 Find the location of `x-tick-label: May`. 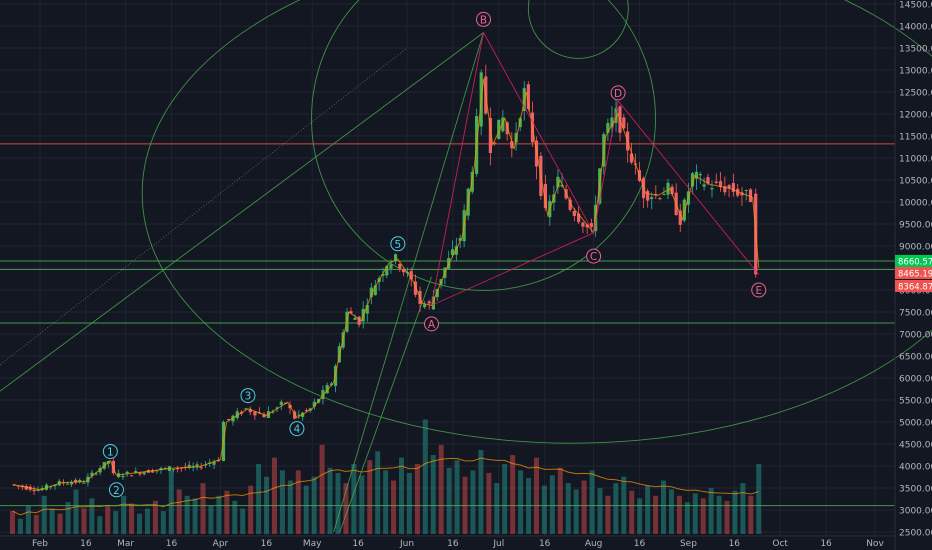

x-tick-label: May is located at coordinates (312, 544).